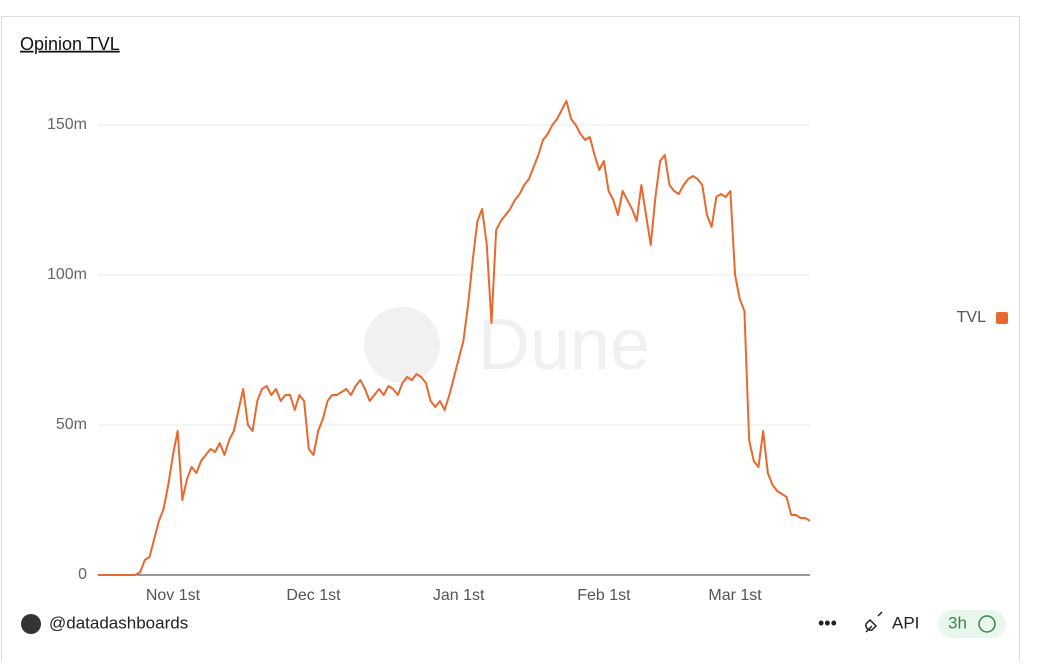 The width and height of the screenshot is (1040, 667). I want to click on y-tick-label: 0, so click(82, 574).